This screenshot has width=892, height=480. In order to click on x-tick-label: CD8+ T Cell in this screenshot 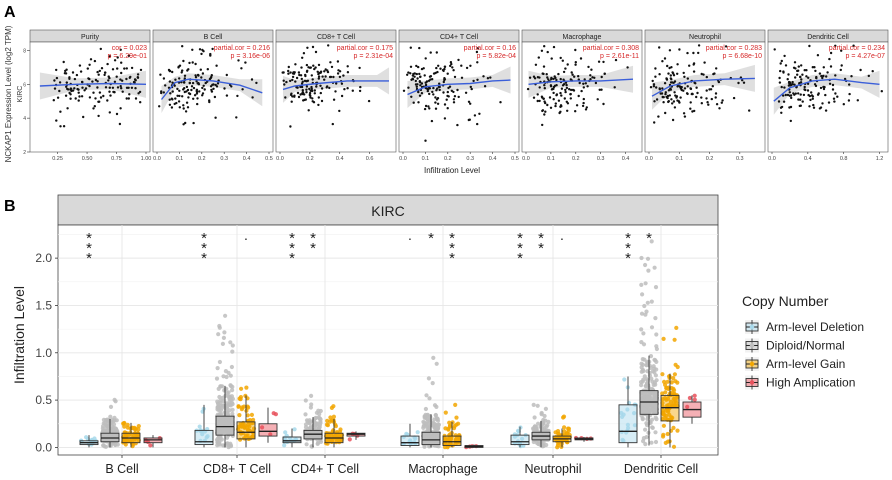, I will do `click(237, 469)`.